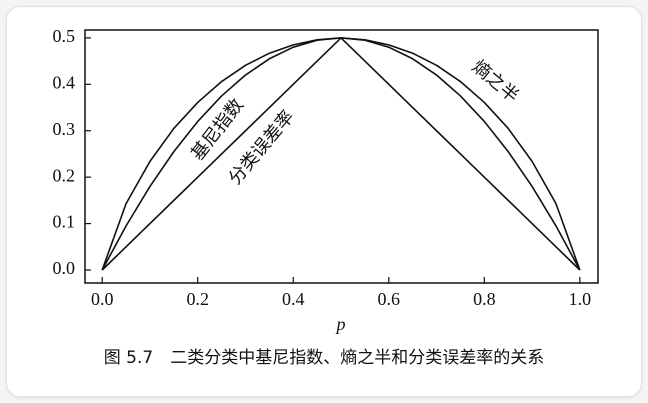  I want to click on y-tick-label: 0.2, so click(64, 175).